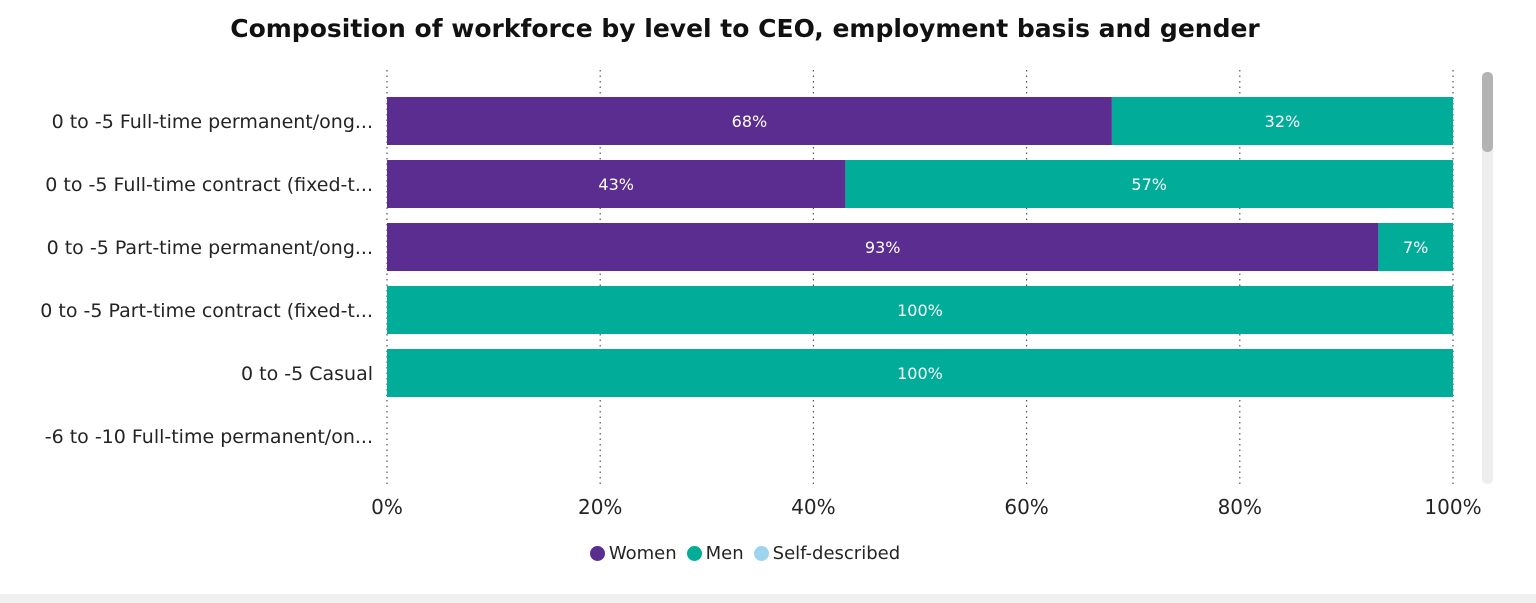 This screenshot has height=603, width=1536. I want to click on data-label: 68%, so click(750, 121).